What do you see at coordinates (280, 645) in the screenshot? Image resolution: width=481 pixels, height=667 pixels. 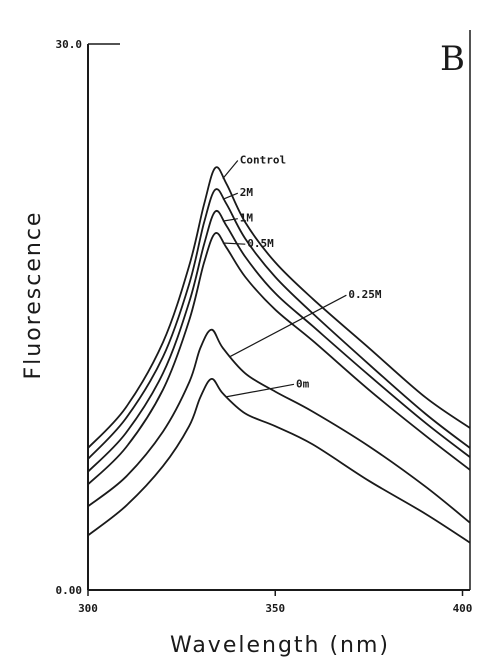 I see `x-axis-title: Wavelength (nm)` at bounding box center [280, 645].